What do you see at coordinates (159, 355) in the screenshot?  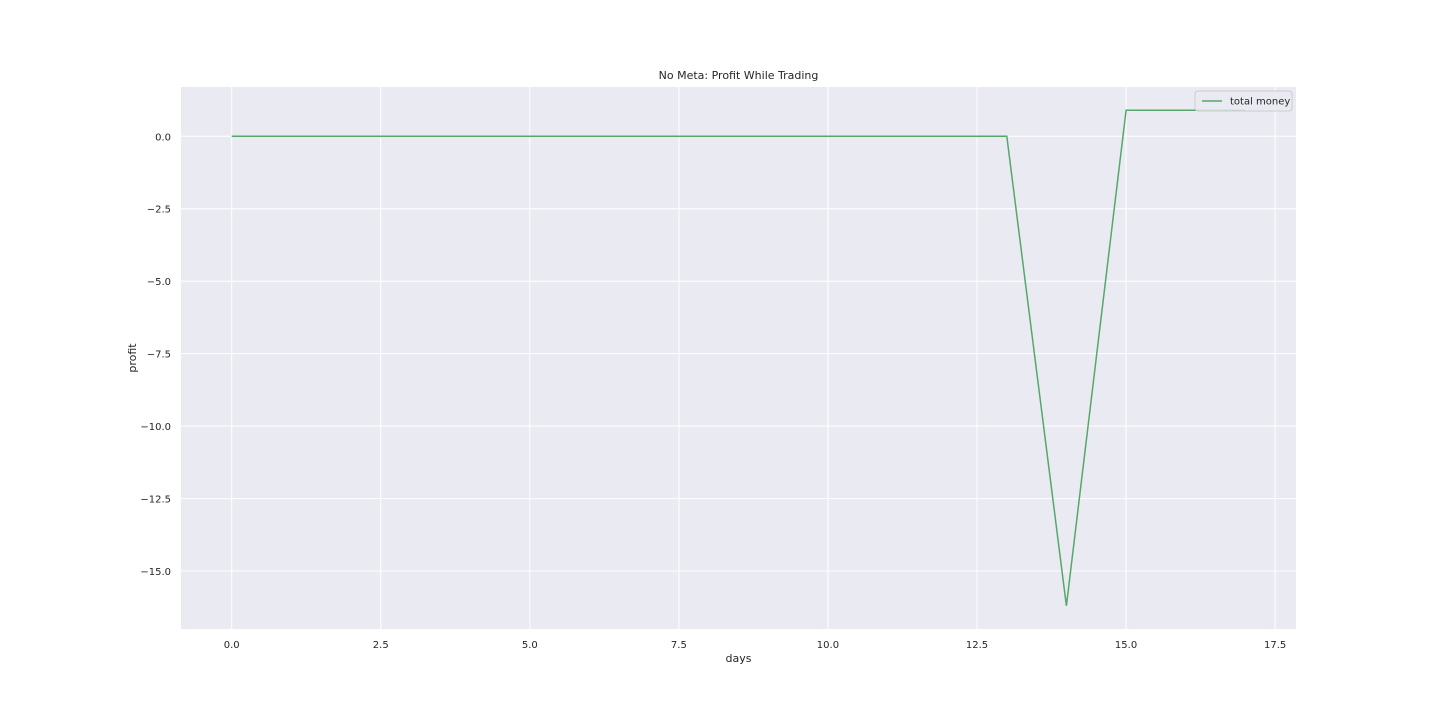 I see `y-tick-label: −7.5` at bounding box center [159, 355].